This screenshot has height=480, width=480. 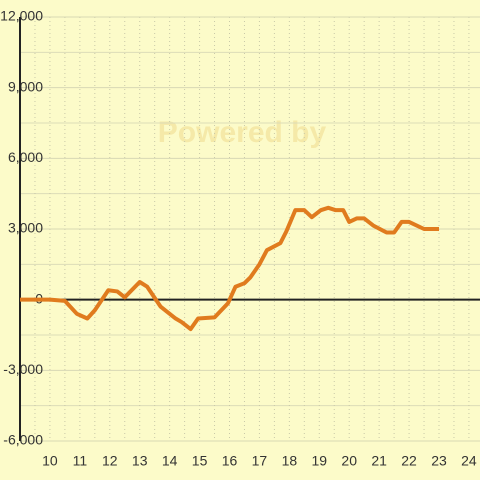 I want to click on x-tick-label: 16, so click(x=230, y=461).